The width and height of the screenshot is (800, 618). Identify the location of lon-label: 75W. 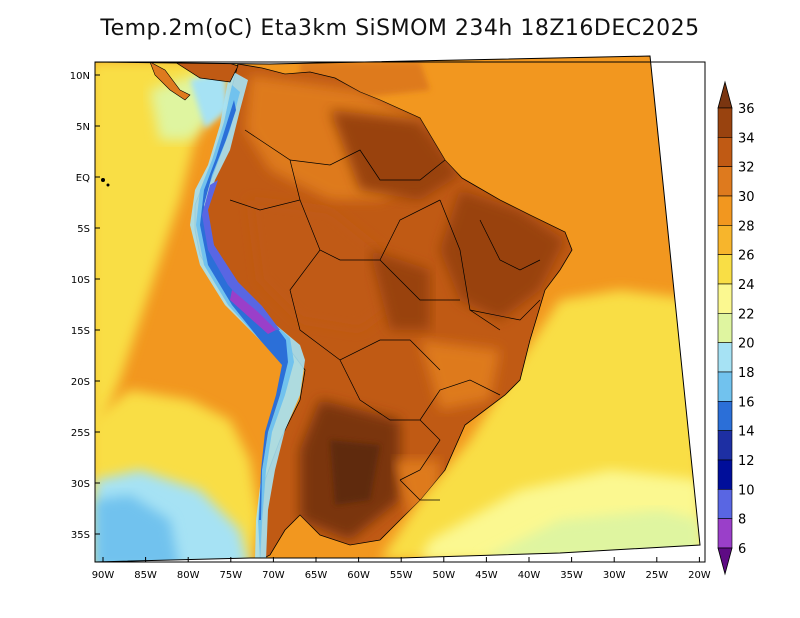
(230, 575).